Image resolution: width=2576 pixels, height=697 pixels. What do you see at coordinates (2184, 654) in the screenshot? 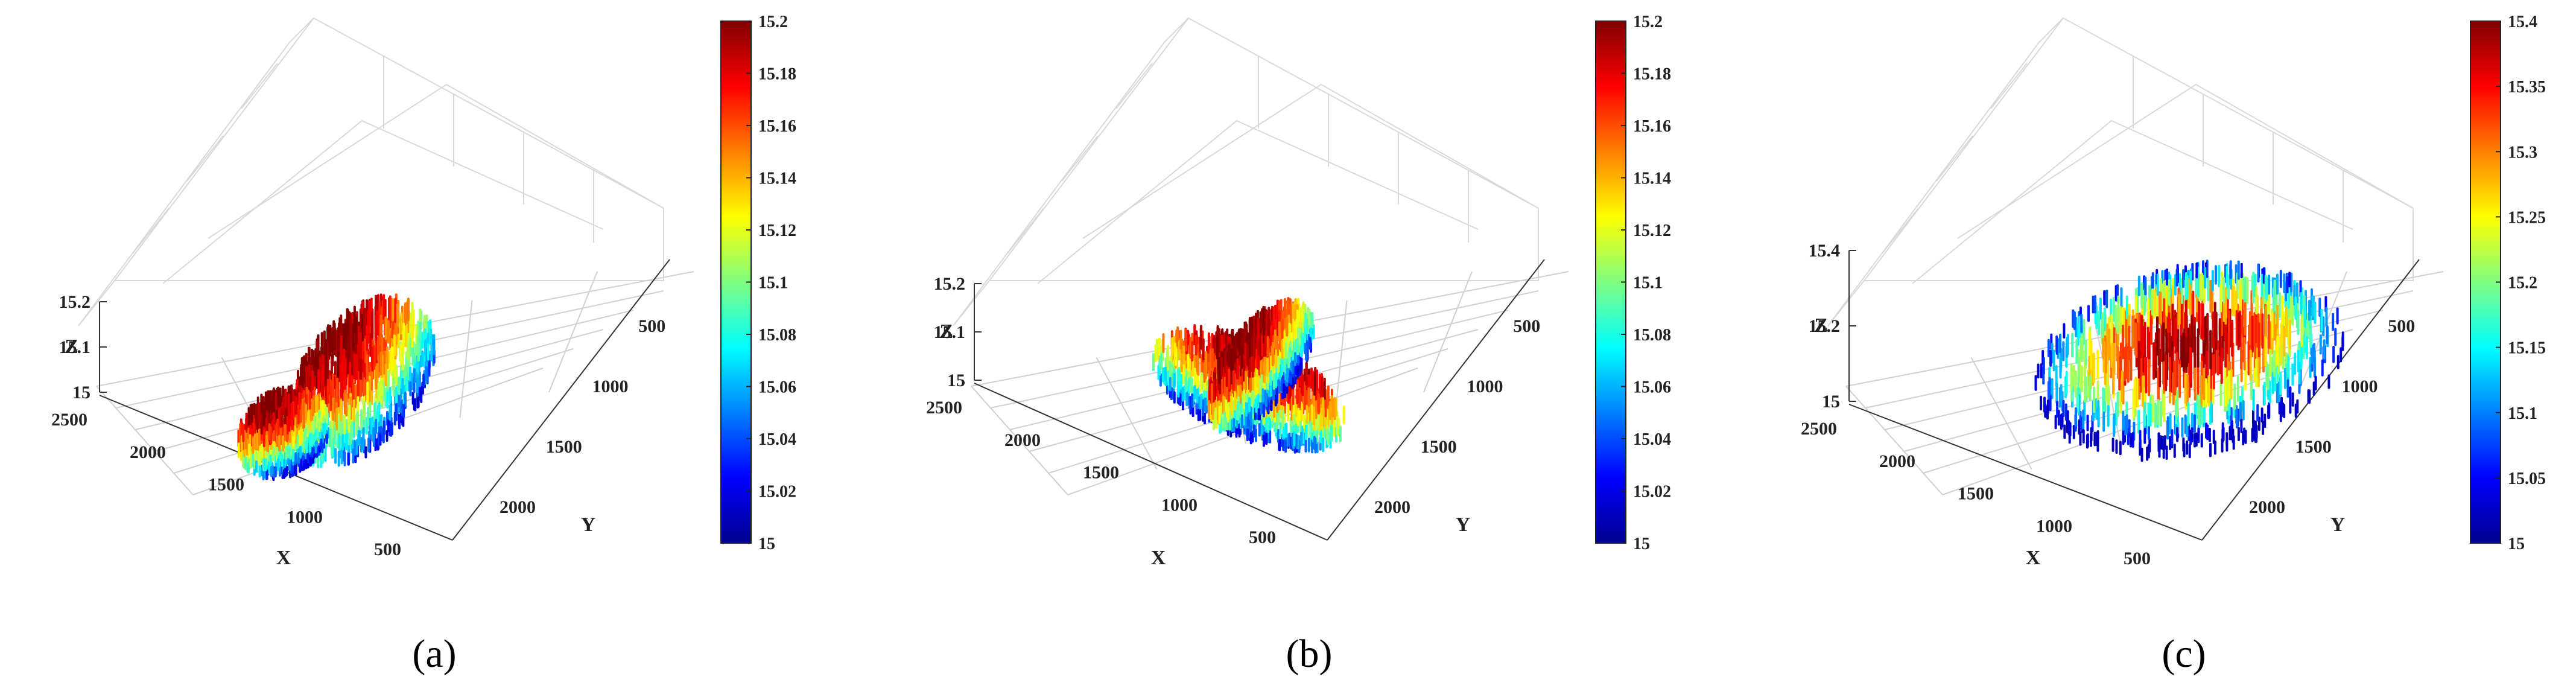
I see `panel-caption: (c)` at bounding box center [2184, 654].